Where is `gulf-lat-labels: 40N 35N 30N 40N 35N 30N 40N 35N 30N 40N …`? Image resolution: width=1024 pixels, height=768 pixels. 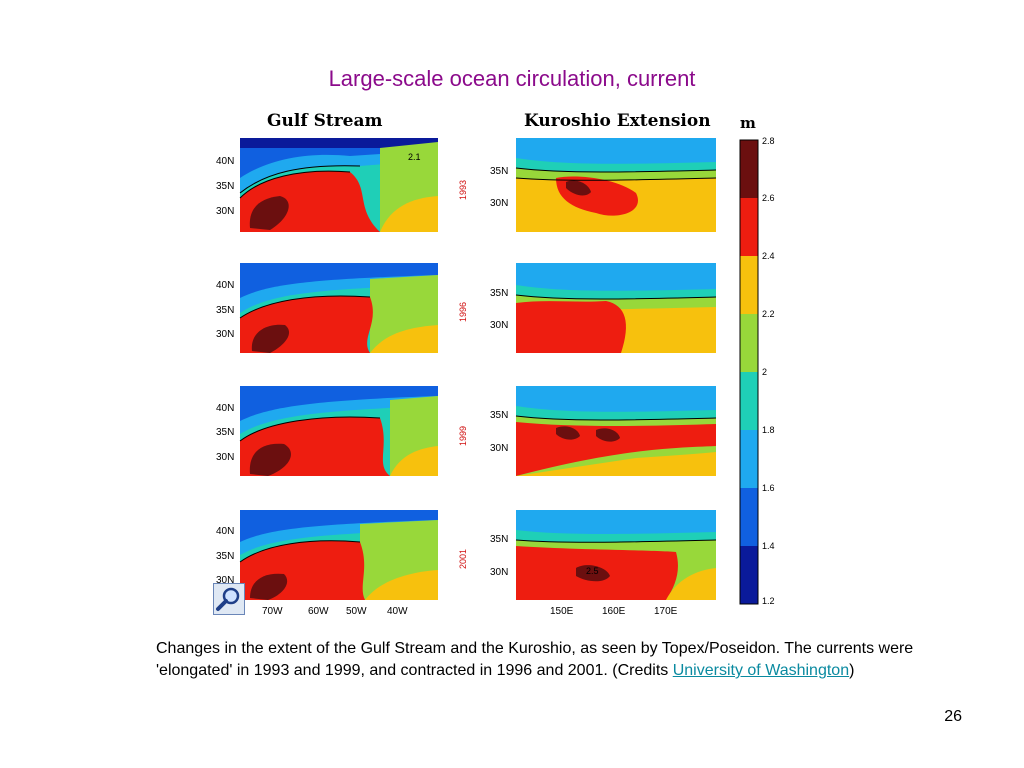 gulf-lat-labels: 40N 35N 30N 40N 35N 30N 40N 35N 30N 40N … is located at coordinates (225, 371).